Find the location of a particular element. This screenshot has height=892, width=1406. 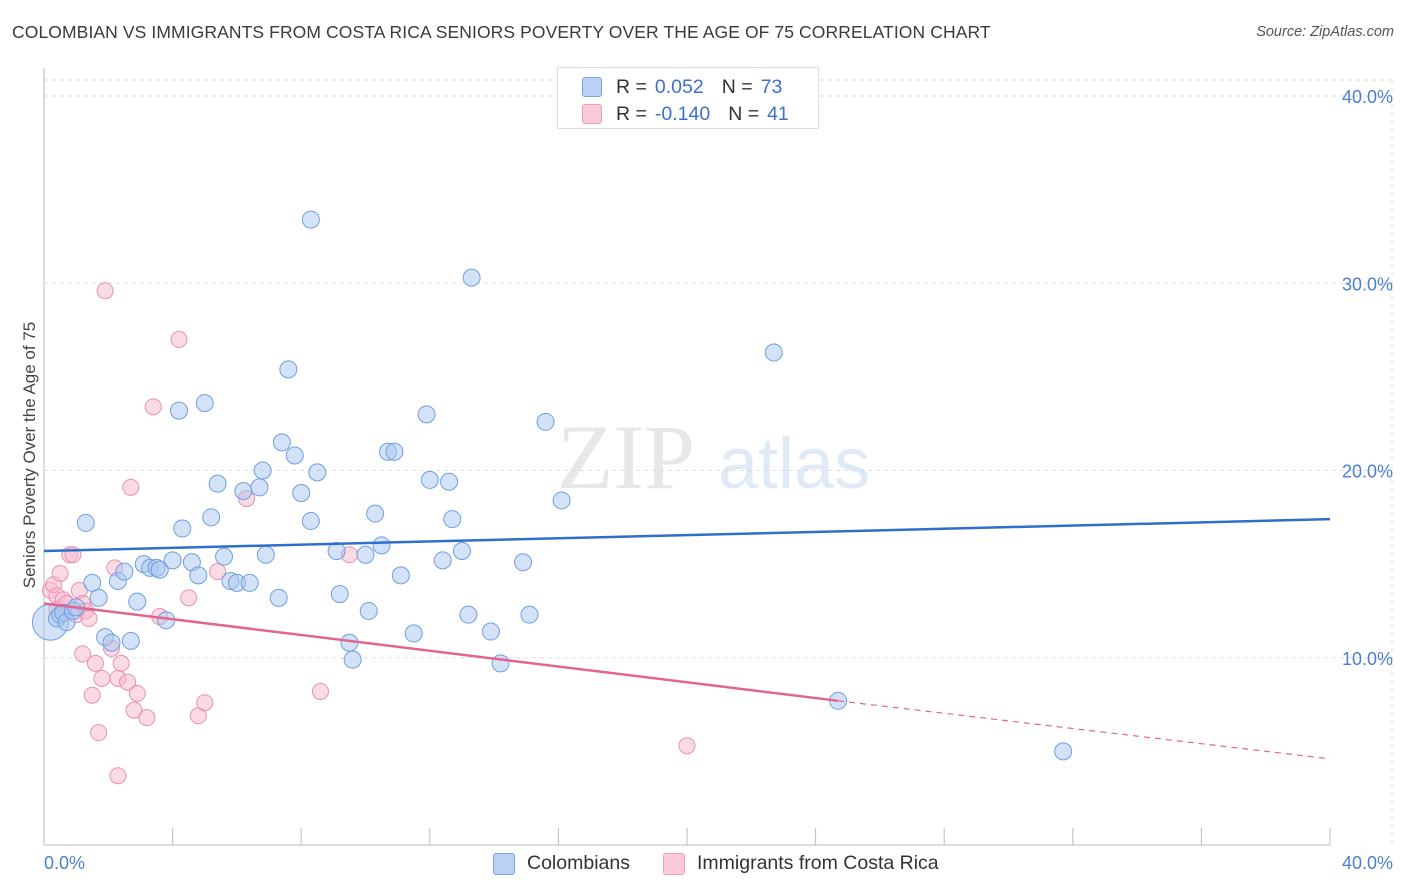

bottom-legend-label: Colombians is located at coordinates (578, 863).